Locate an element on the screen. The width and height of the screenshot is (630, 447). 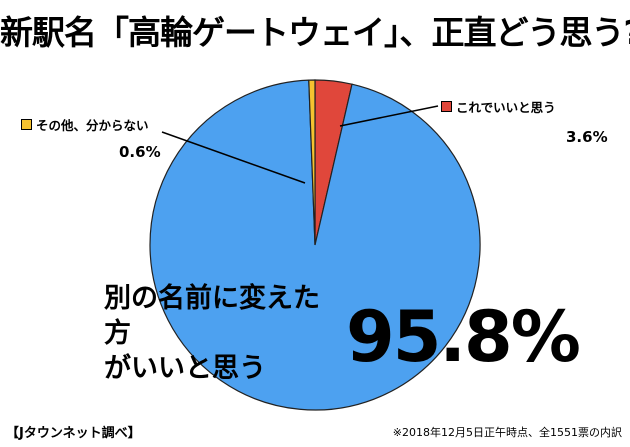
pie-slice-other is located at coordinates (312, 162).